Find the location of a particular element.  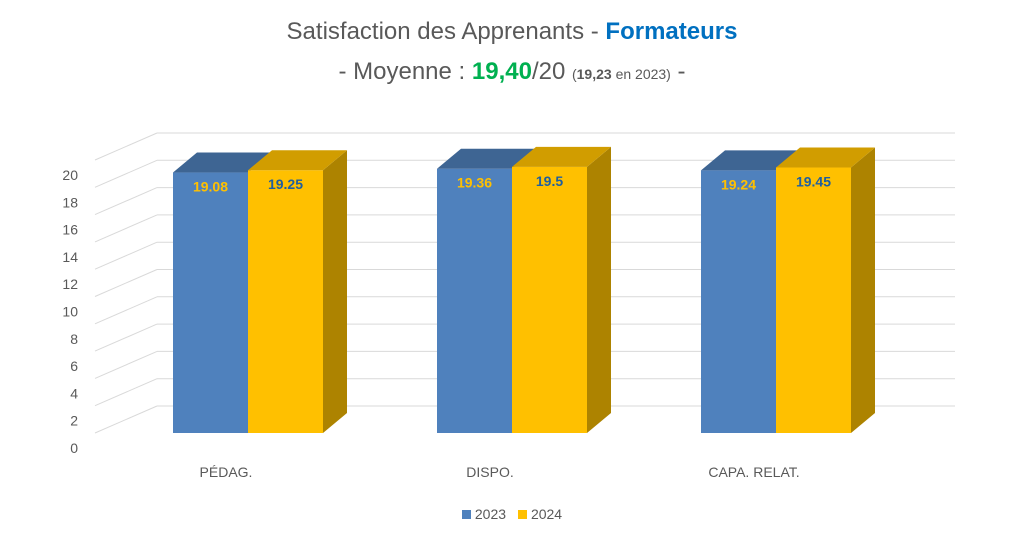

data-label: 19.5 is located at coordinates (549, 181).